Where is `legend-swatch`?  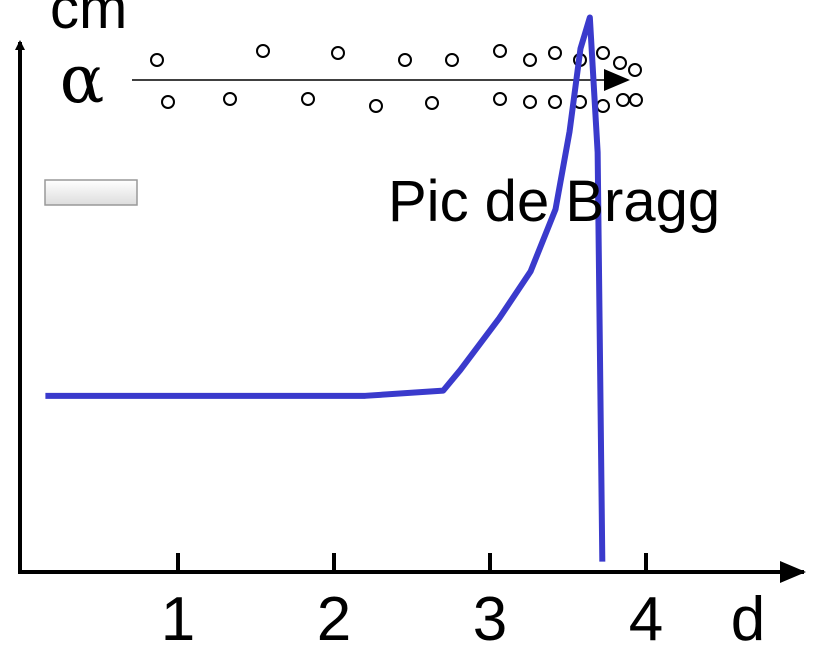
legend-swatch is located at coordinates (91, 192).